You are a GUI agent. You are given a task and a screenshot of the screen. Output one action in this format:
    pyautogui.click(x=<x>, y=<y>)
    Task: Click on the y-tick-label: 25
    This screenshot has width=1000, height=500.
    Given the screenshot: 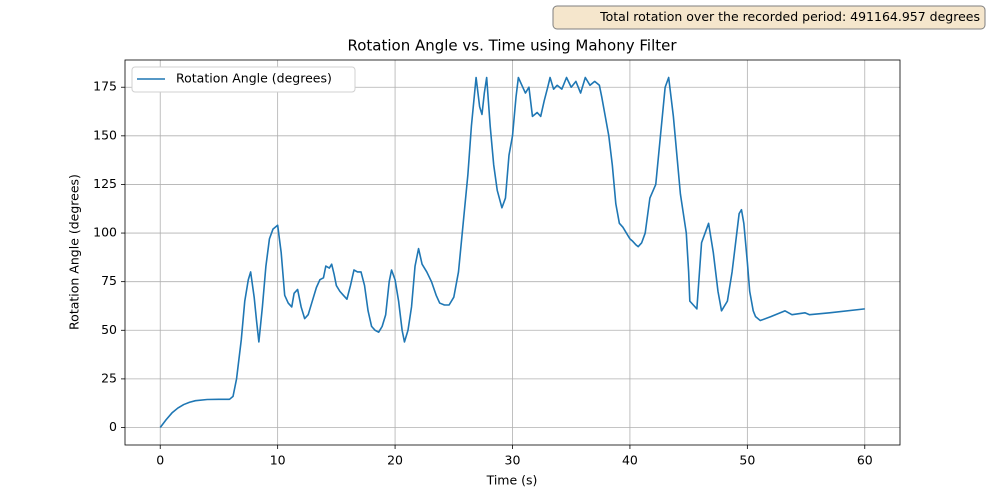 What is the action you would take?
    pyautogui.click(x=109, y=377)
    